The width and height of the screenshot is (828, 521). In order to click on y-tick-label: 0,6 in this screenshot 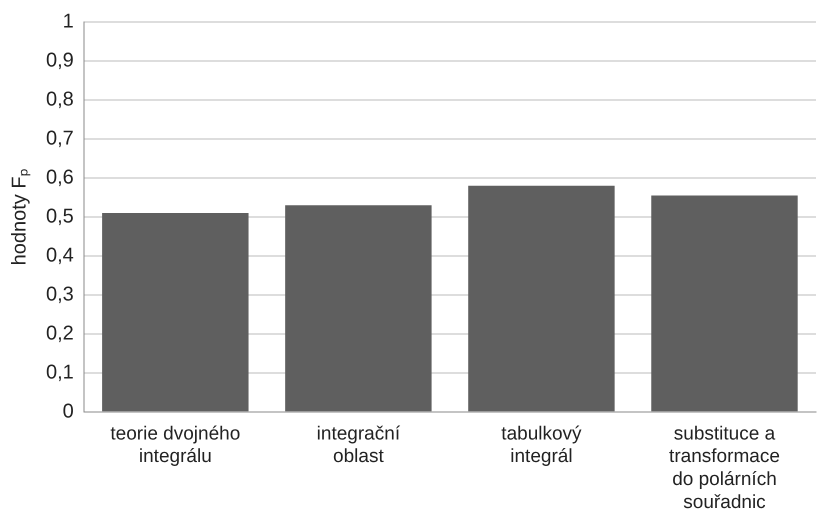, I will do `click(60, 177)`.